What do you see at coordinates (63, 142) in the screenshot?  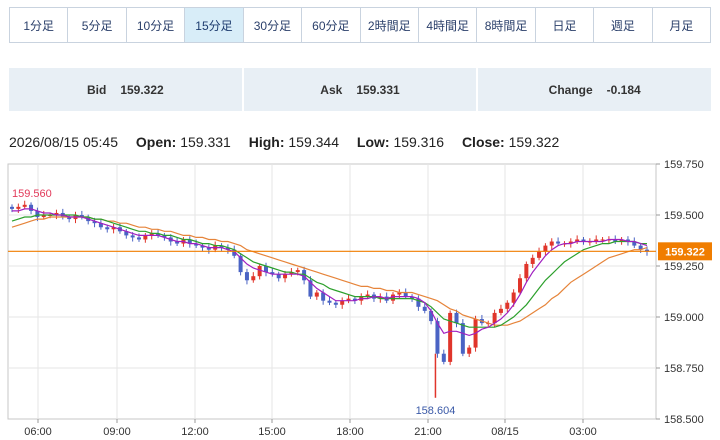 I see `ohlc-datetime: 2026/08/15 05:45` at bounding box center [63, 142].